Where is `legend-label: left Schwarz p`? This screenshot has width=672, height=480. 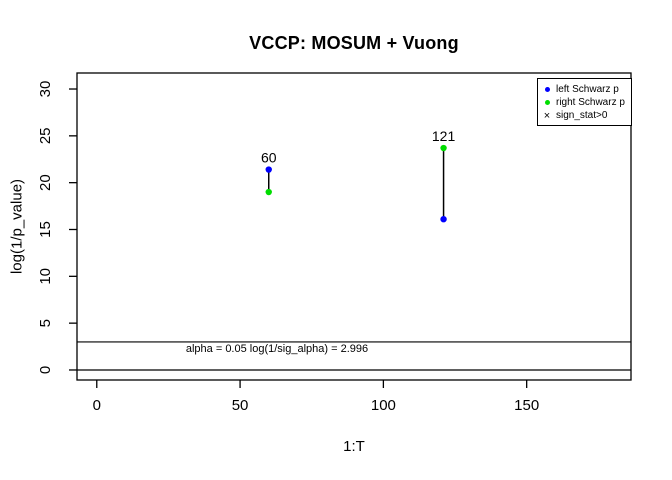 legend-label: left Schwarz p is located at coordinates (587, 89).